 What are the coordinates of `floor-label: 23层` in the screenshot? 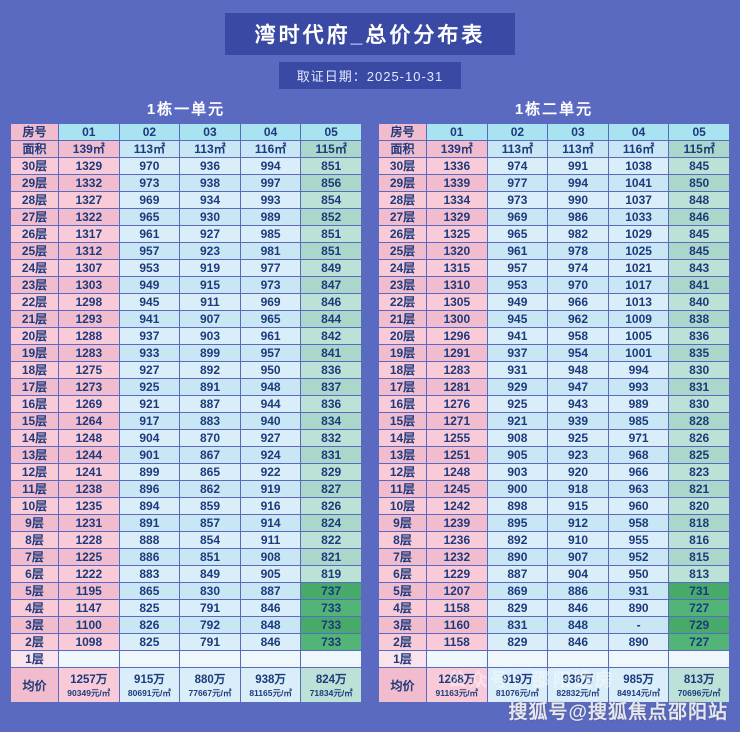 It's located at (34, 285).